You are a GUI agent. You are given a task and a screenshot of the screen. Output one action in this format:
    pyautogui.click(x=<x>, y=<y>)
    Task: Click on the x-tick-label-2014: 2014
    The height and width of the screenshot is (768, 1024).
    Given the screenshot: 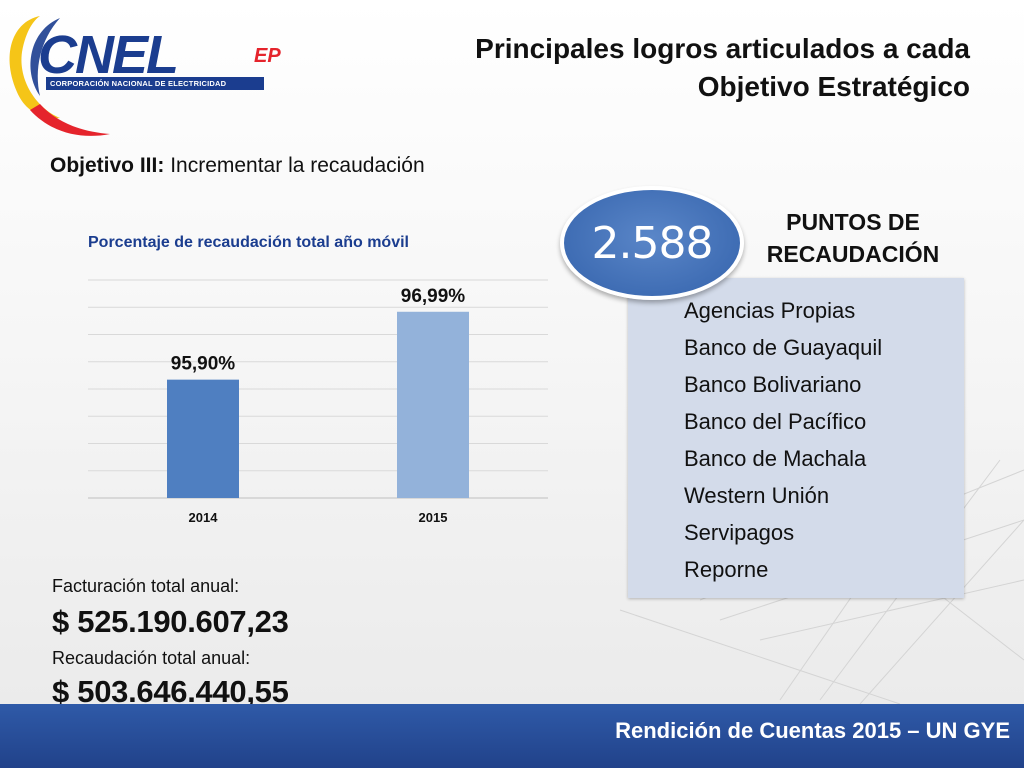 What is the action you would take?
    pyautogui.click(x=204, y=517)
    